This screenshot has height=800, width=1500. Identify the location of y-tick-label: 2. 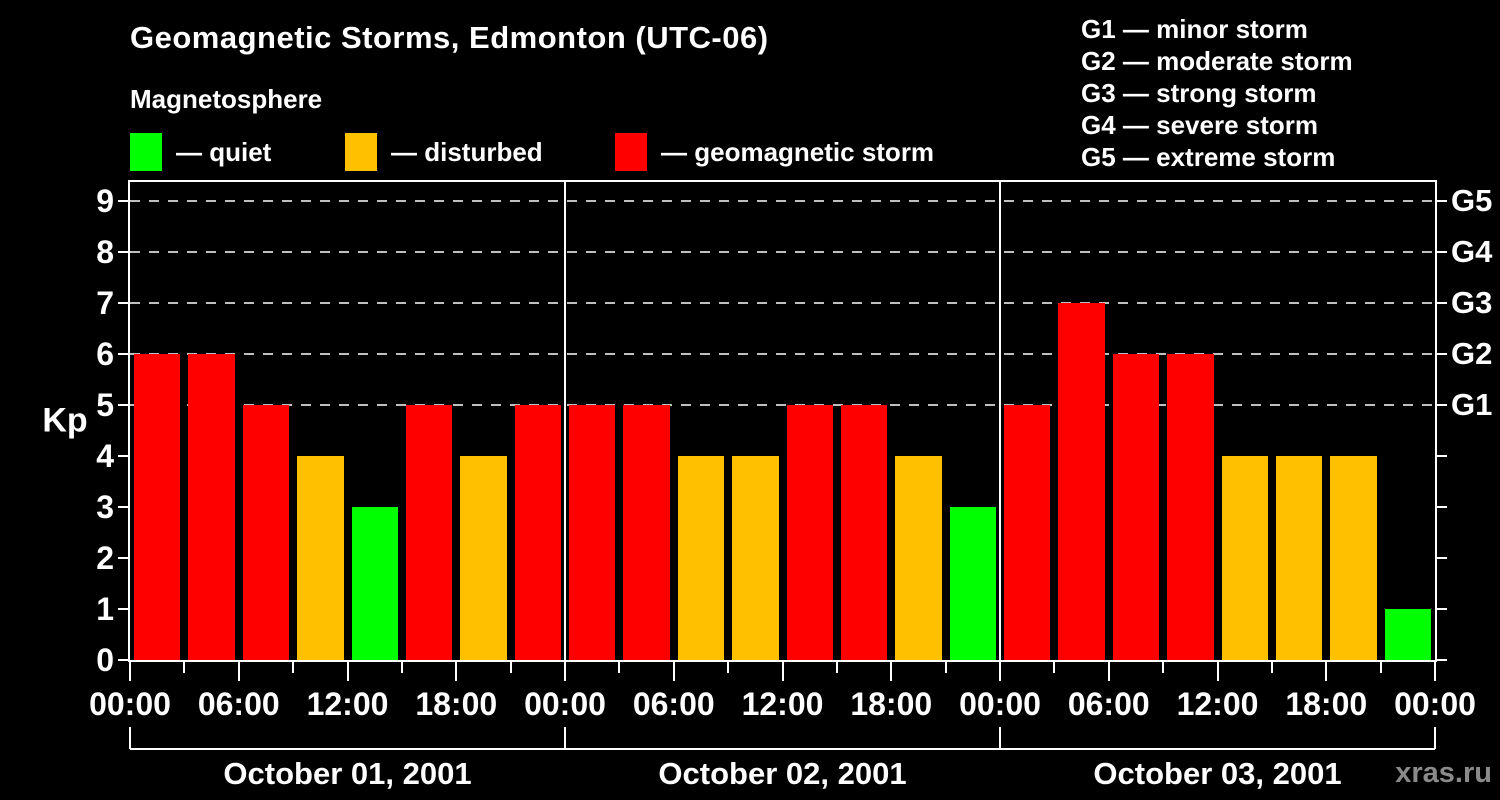
(105, 558).